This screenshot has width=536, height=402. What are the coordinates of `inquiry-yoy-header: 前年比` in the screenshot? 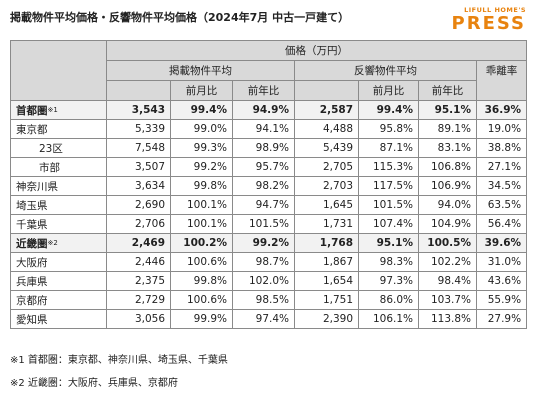 It's located at (447, 90).